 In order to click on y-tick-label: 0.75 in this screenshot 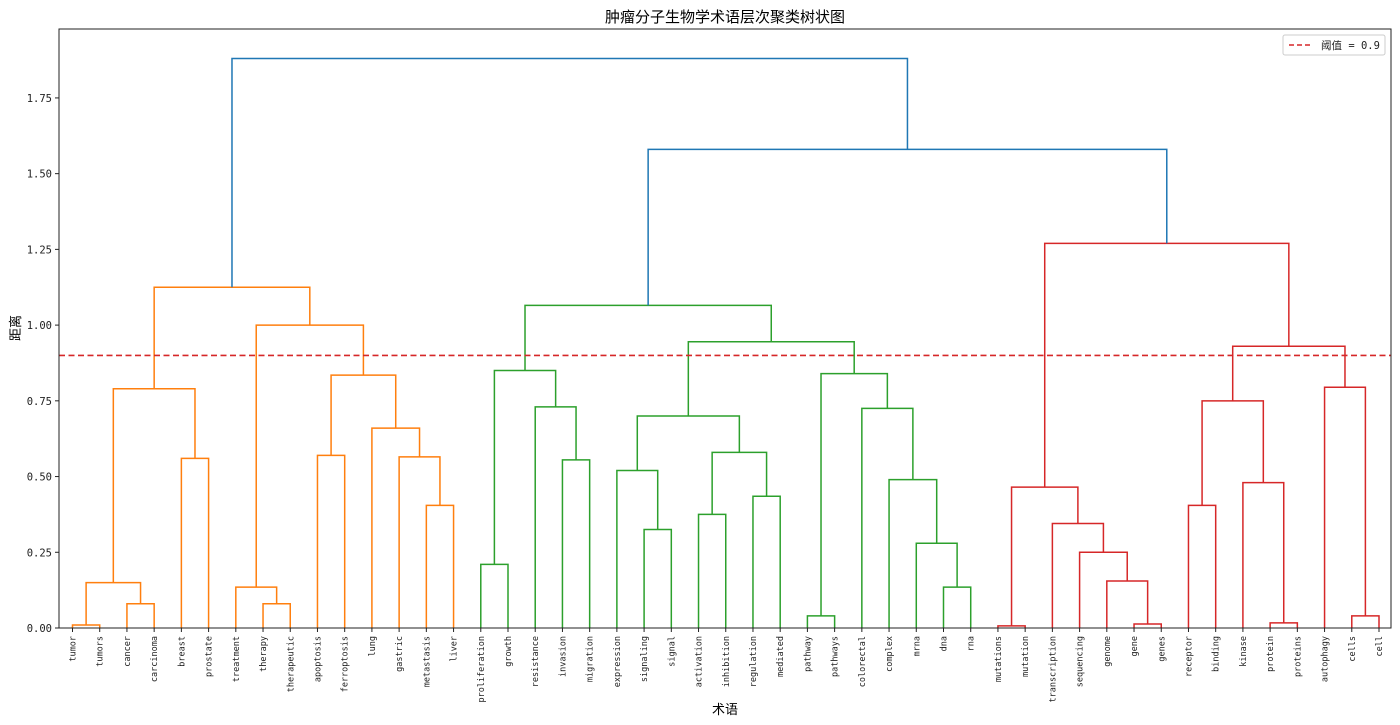, I will do `click(39, 402)`.